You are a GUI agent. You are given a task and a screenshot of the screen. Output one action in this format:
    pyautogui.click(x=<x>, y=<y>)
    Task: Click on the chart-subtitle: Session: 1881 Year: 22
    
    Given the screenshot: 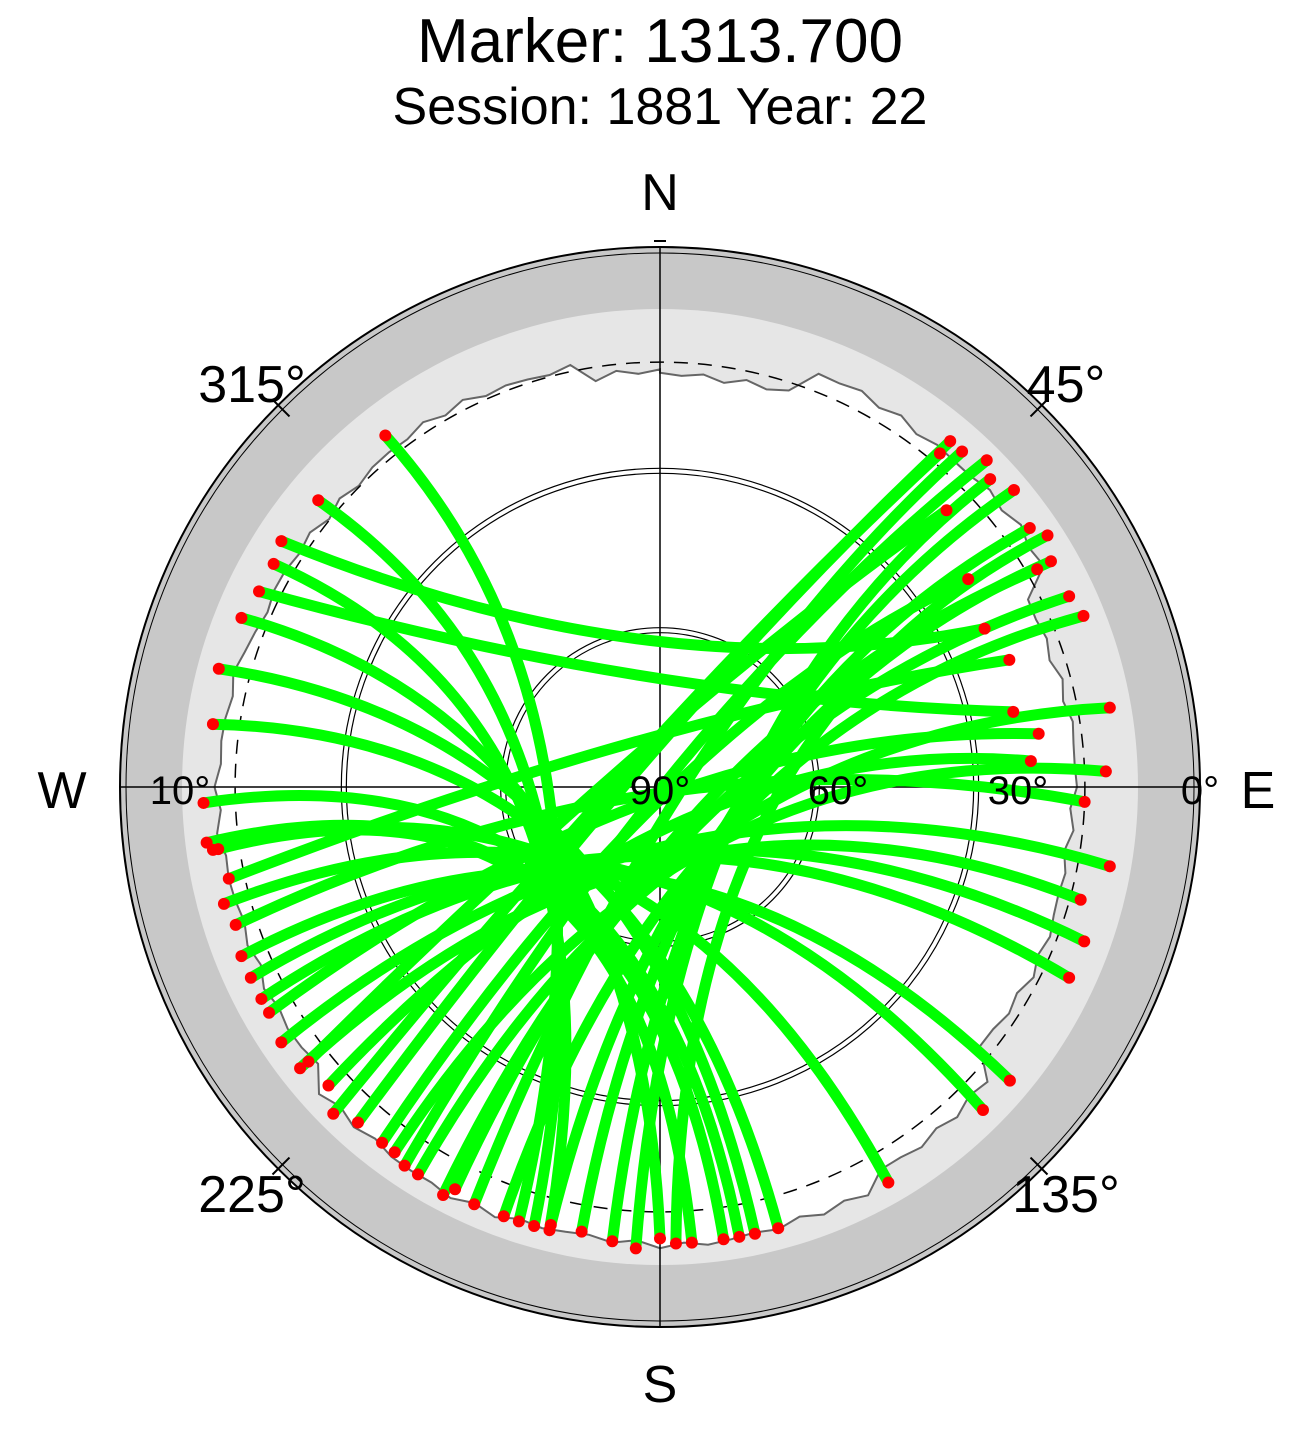 What is the action you would take?
    pyautogui.click(x=660, y=107)
    